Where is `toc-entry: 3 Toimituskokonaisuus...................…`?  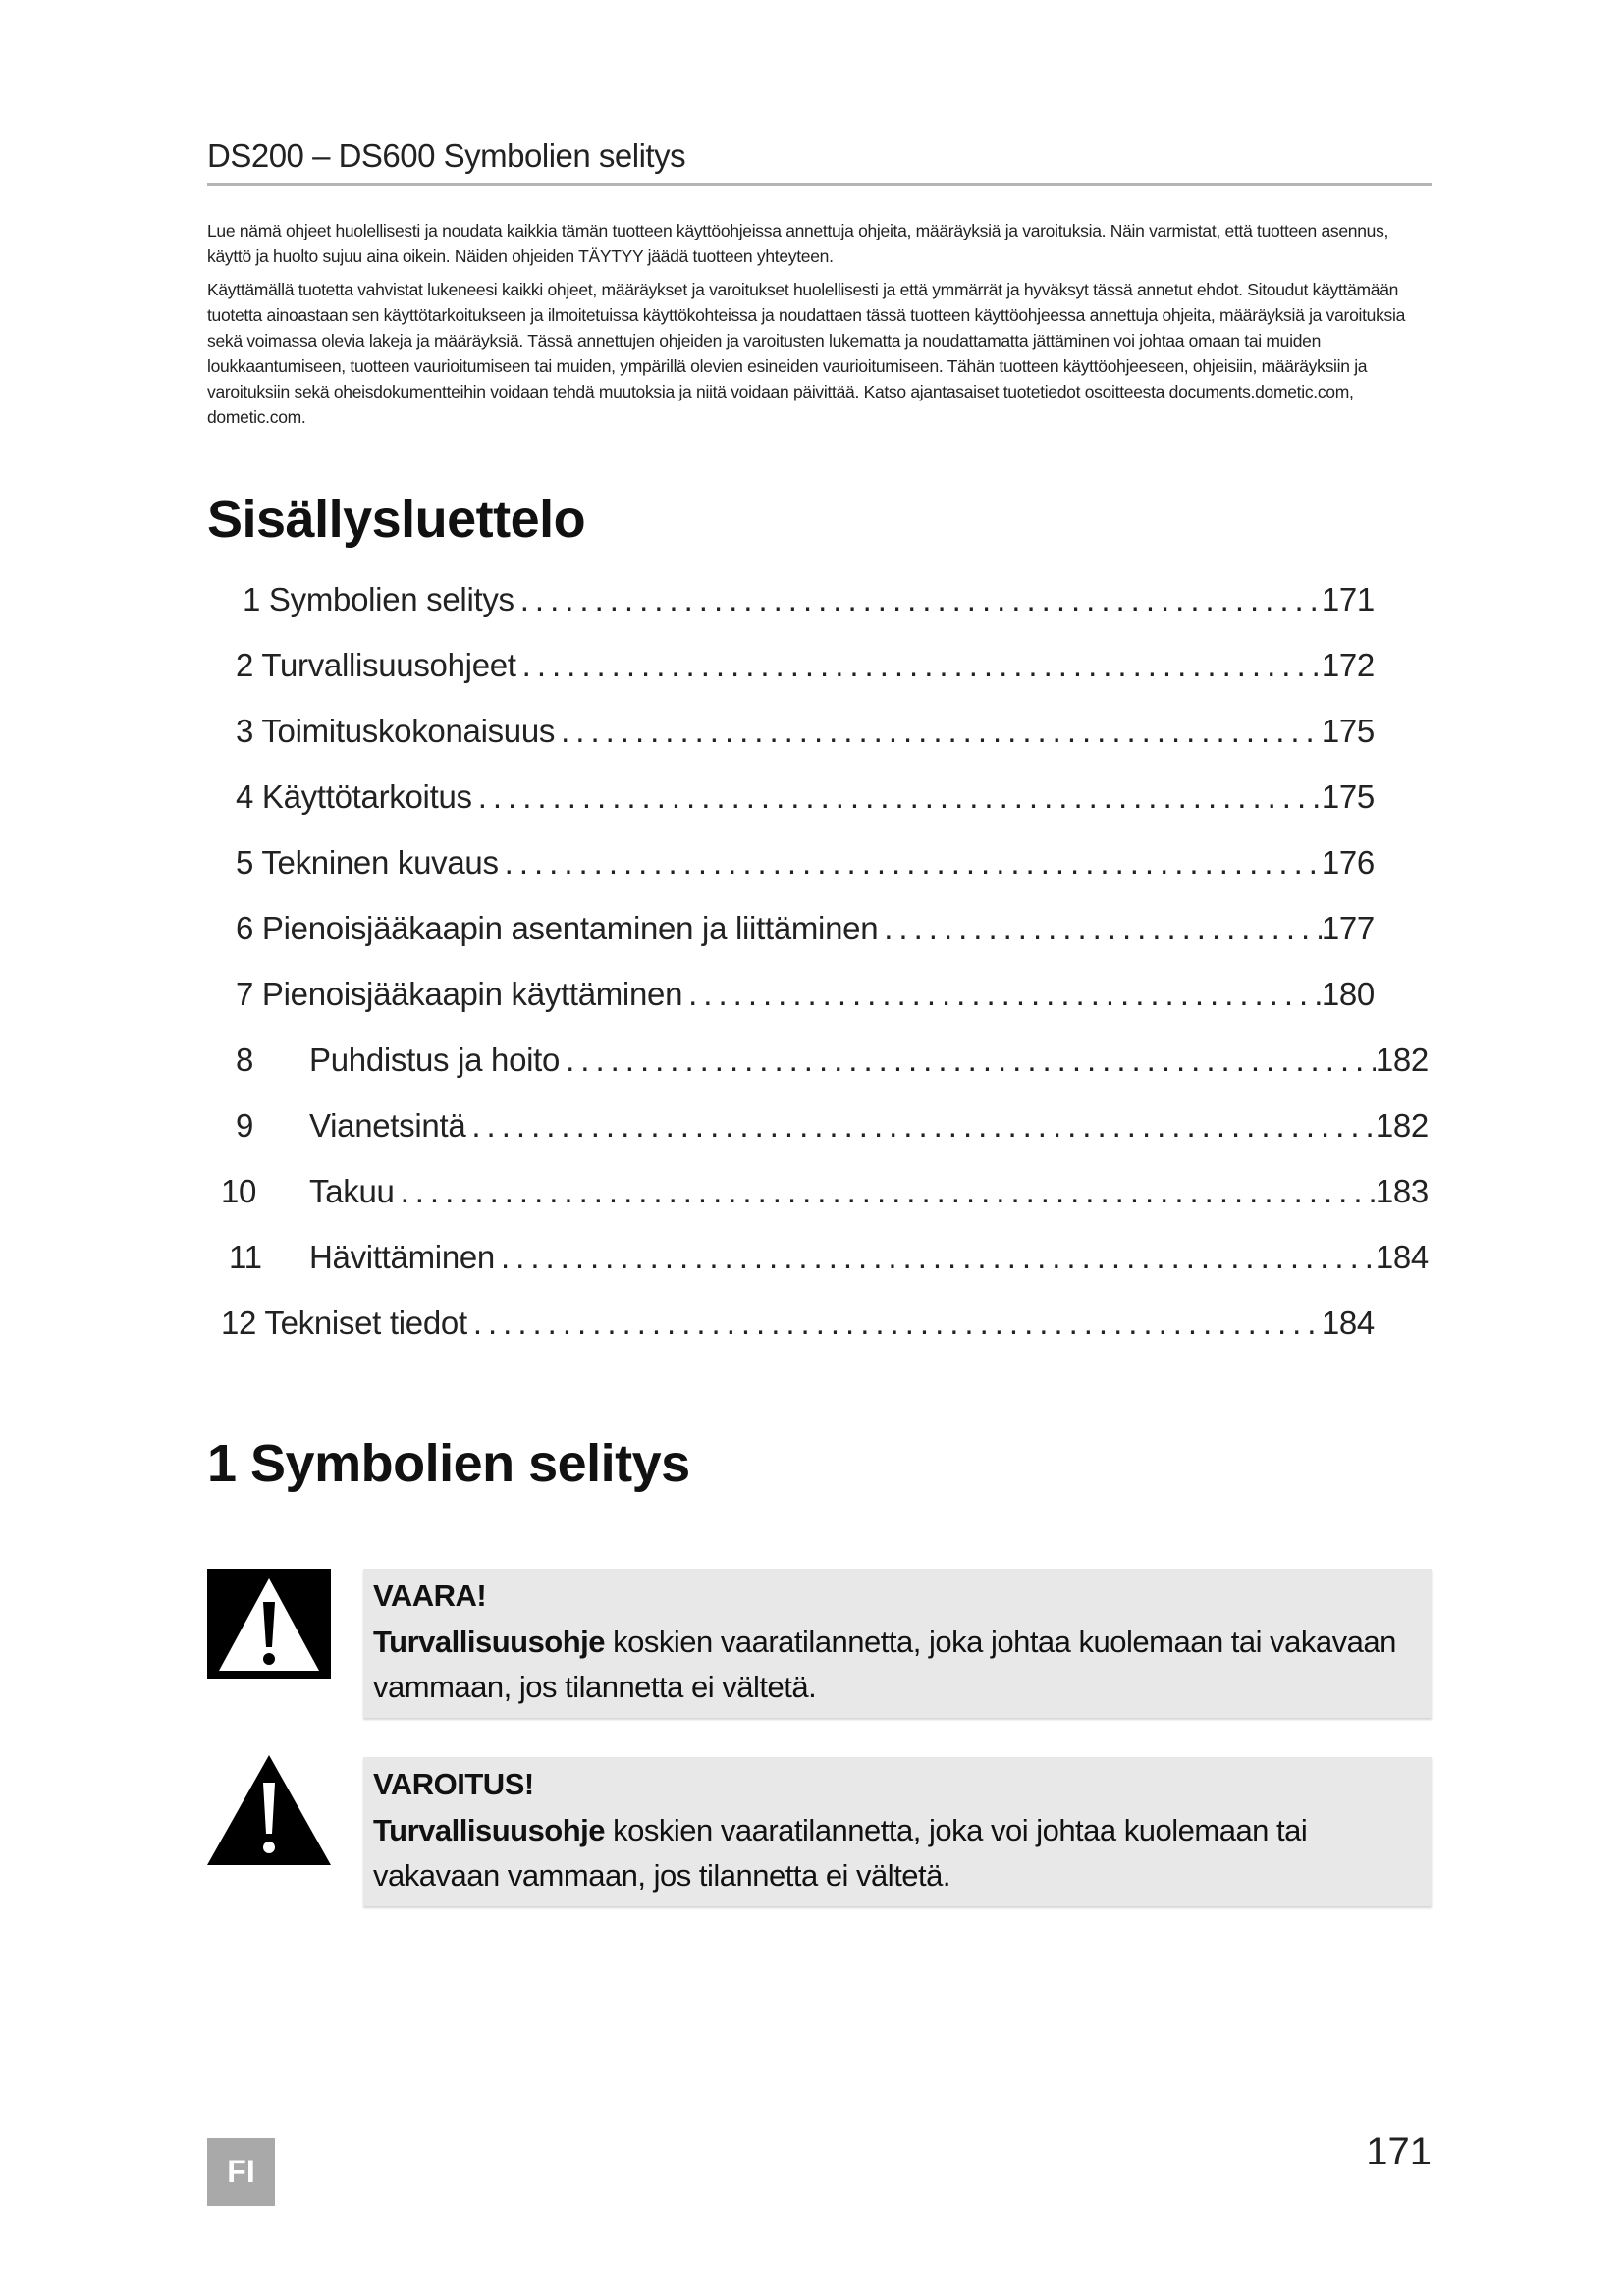
toc-entry: 3 Toimituskokonaisuus...................… is located at coordinates (805, 732).